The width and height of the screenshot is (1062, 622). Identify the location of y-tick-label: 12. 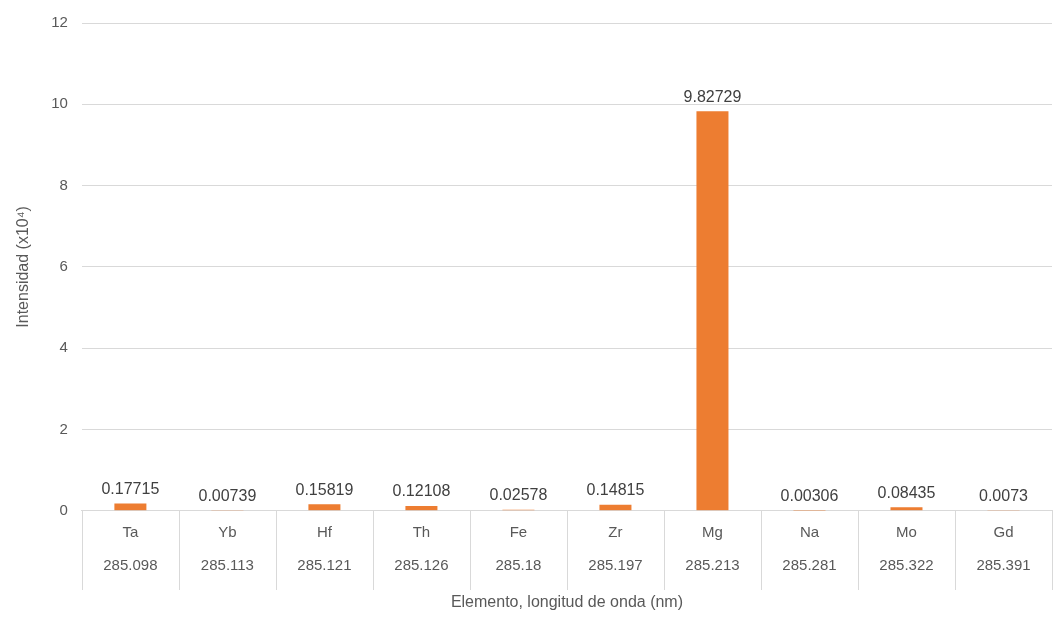
(59, 22).